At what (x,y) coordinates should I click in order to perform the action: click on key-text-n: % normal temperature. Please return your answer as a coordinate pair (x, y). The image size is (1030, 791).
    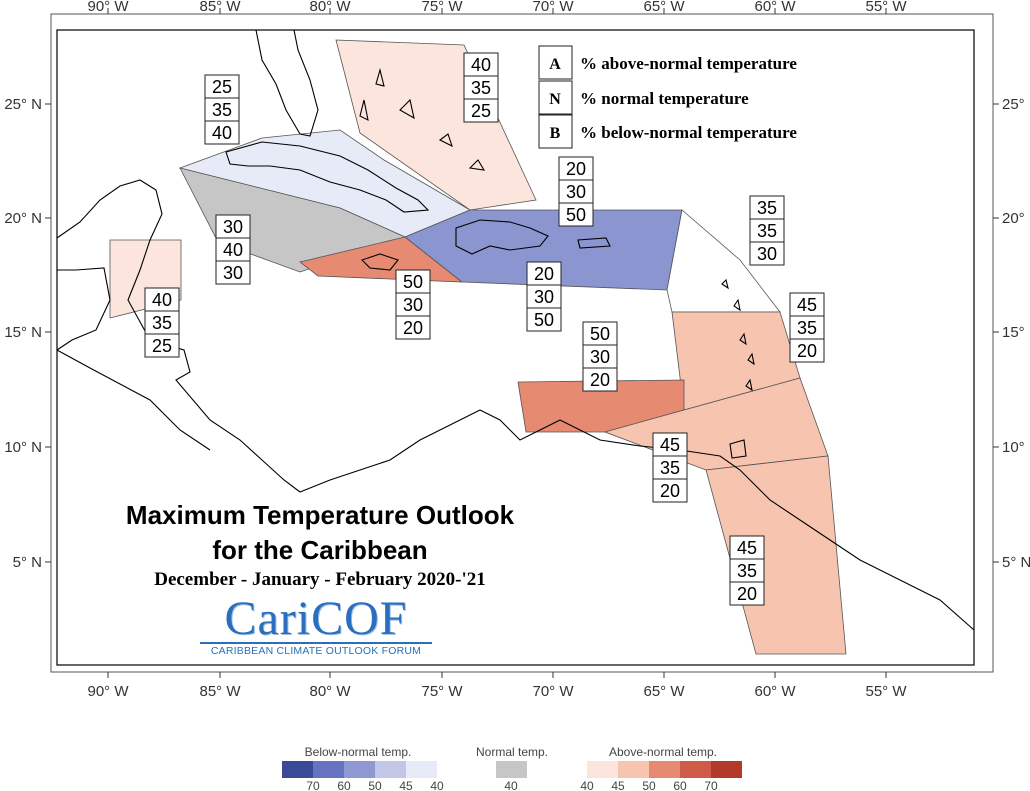
    Looking at the image, I should click on (664, 98).